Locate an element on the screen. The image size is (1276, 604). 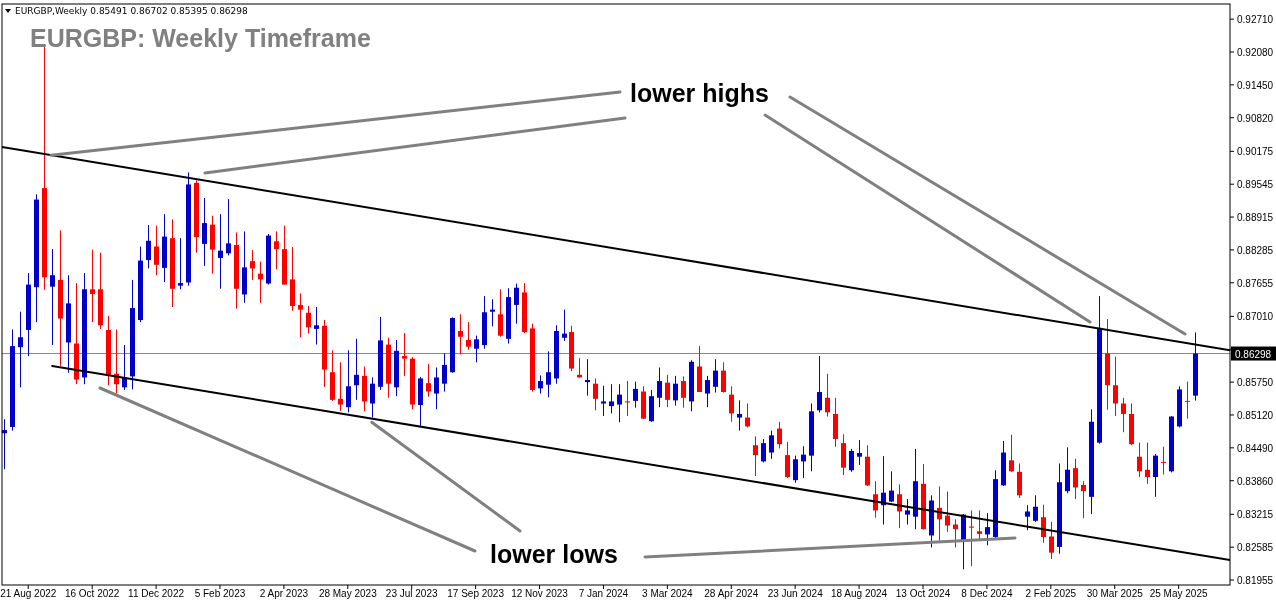
y-tick-label: 0.82585 is located at coordinates (1255, 548).